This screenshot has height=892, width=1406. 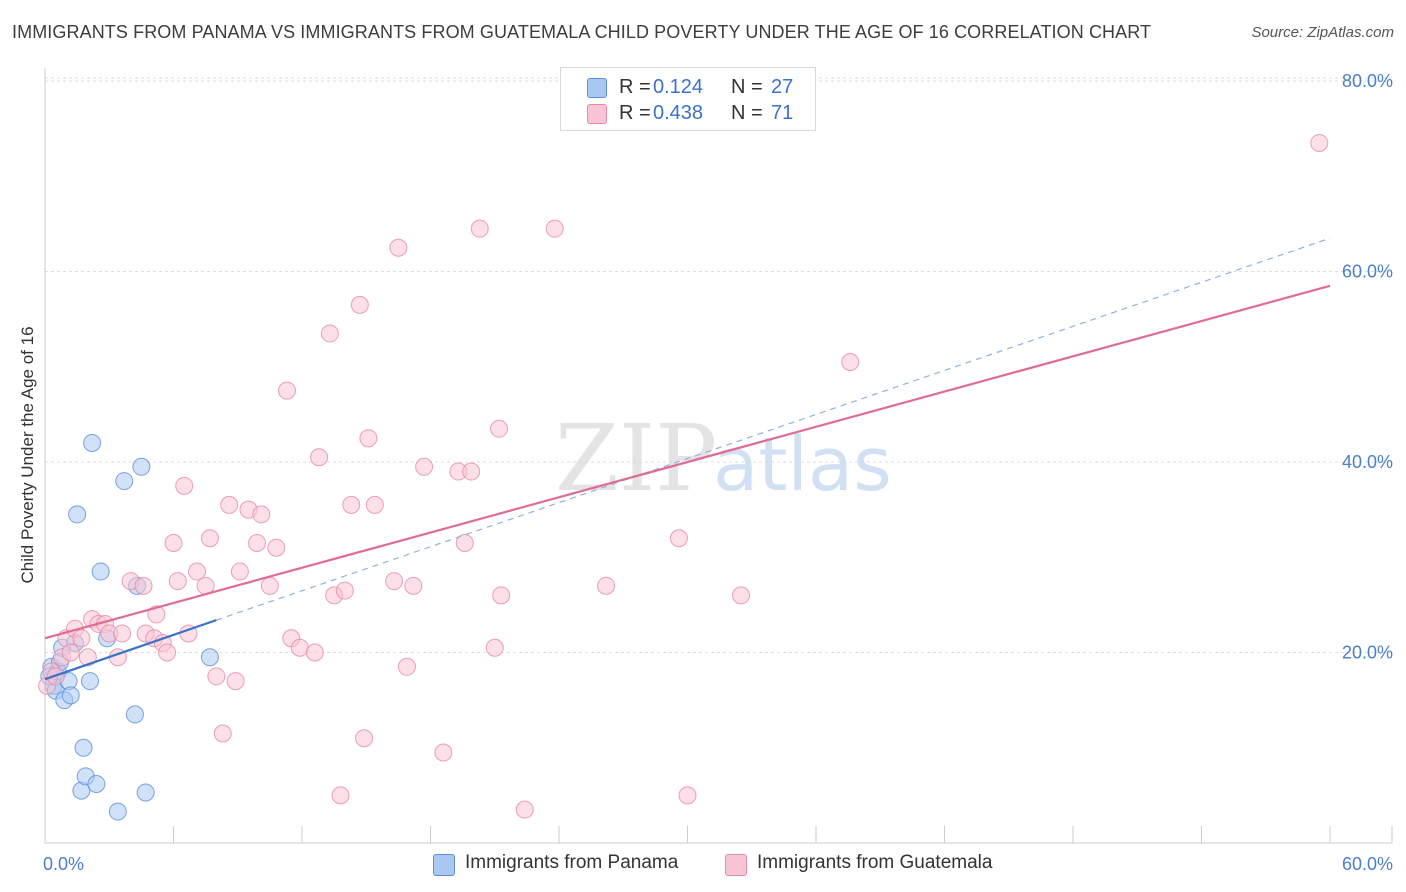 What do you see at coordinates (782, 87) in the screenshot?
I see `legend-n-value-panama: 27` at bounding box center [782, 87].